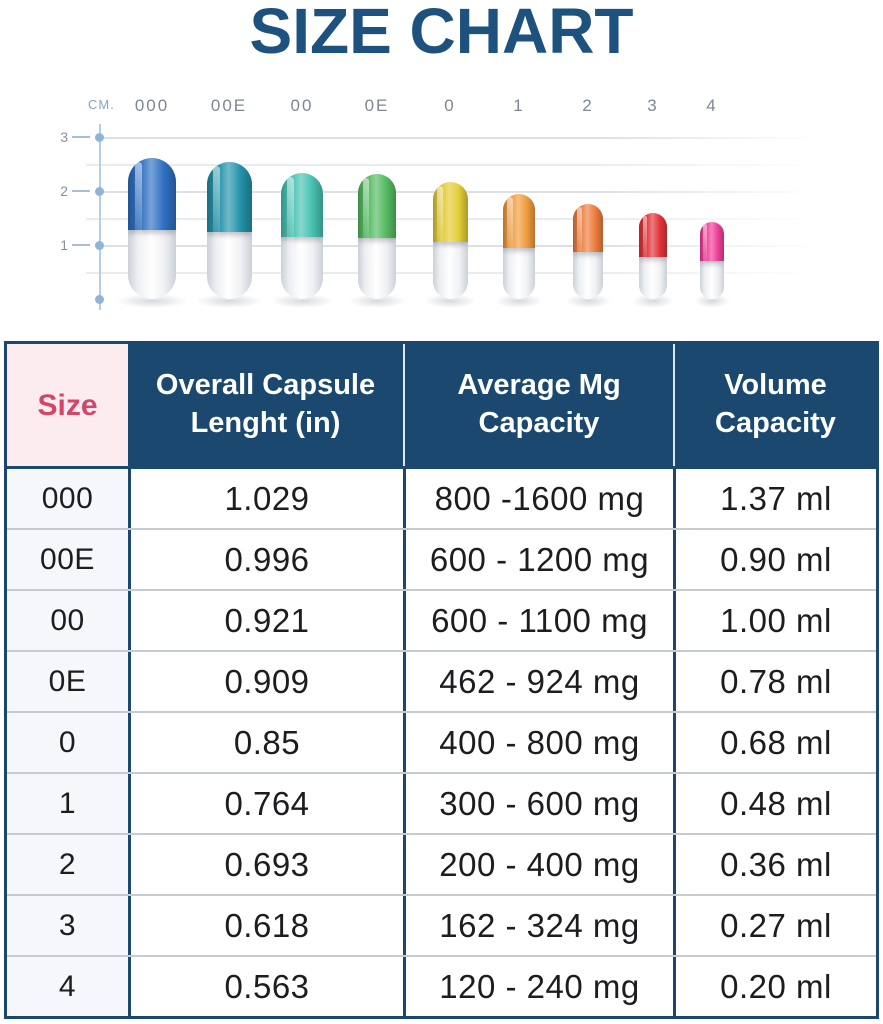 The height and width of the screenshot is (1024, 883). Describe the element at coordinates (229, 230) in the screenshot. I see `capsule-00E` at that location.